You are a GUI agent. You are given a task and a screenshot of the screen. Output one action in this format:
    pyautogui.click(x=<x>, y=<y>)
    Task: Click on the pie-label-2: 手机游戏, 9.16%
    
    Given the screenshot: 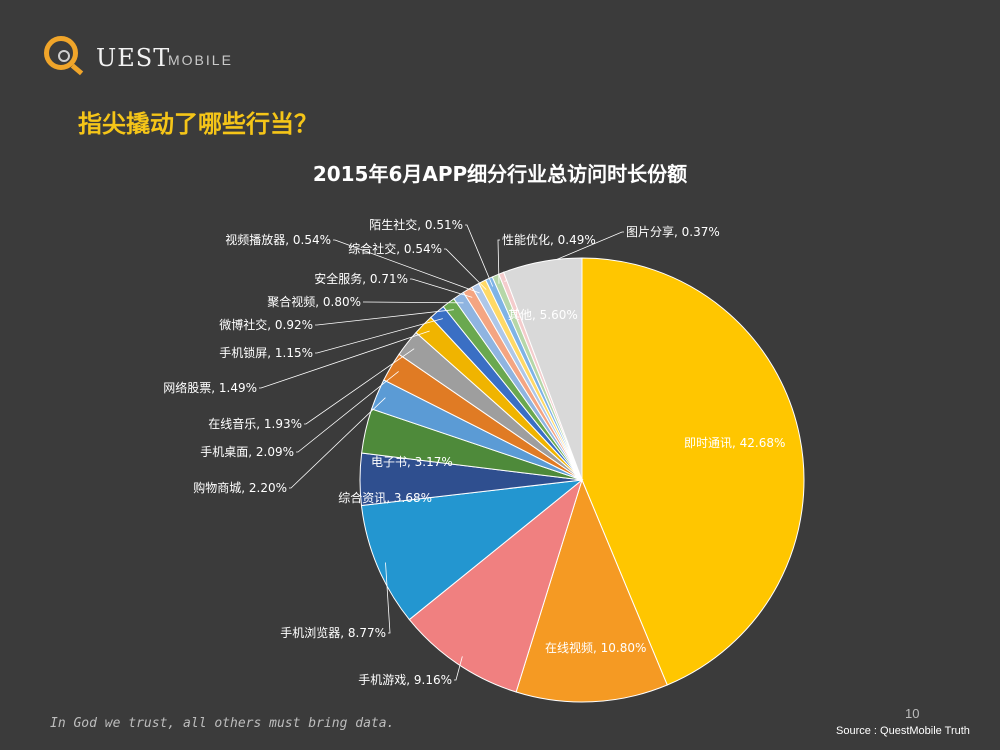 What is the action you would take?
    pyautogui.click(x=405, y=680)
    